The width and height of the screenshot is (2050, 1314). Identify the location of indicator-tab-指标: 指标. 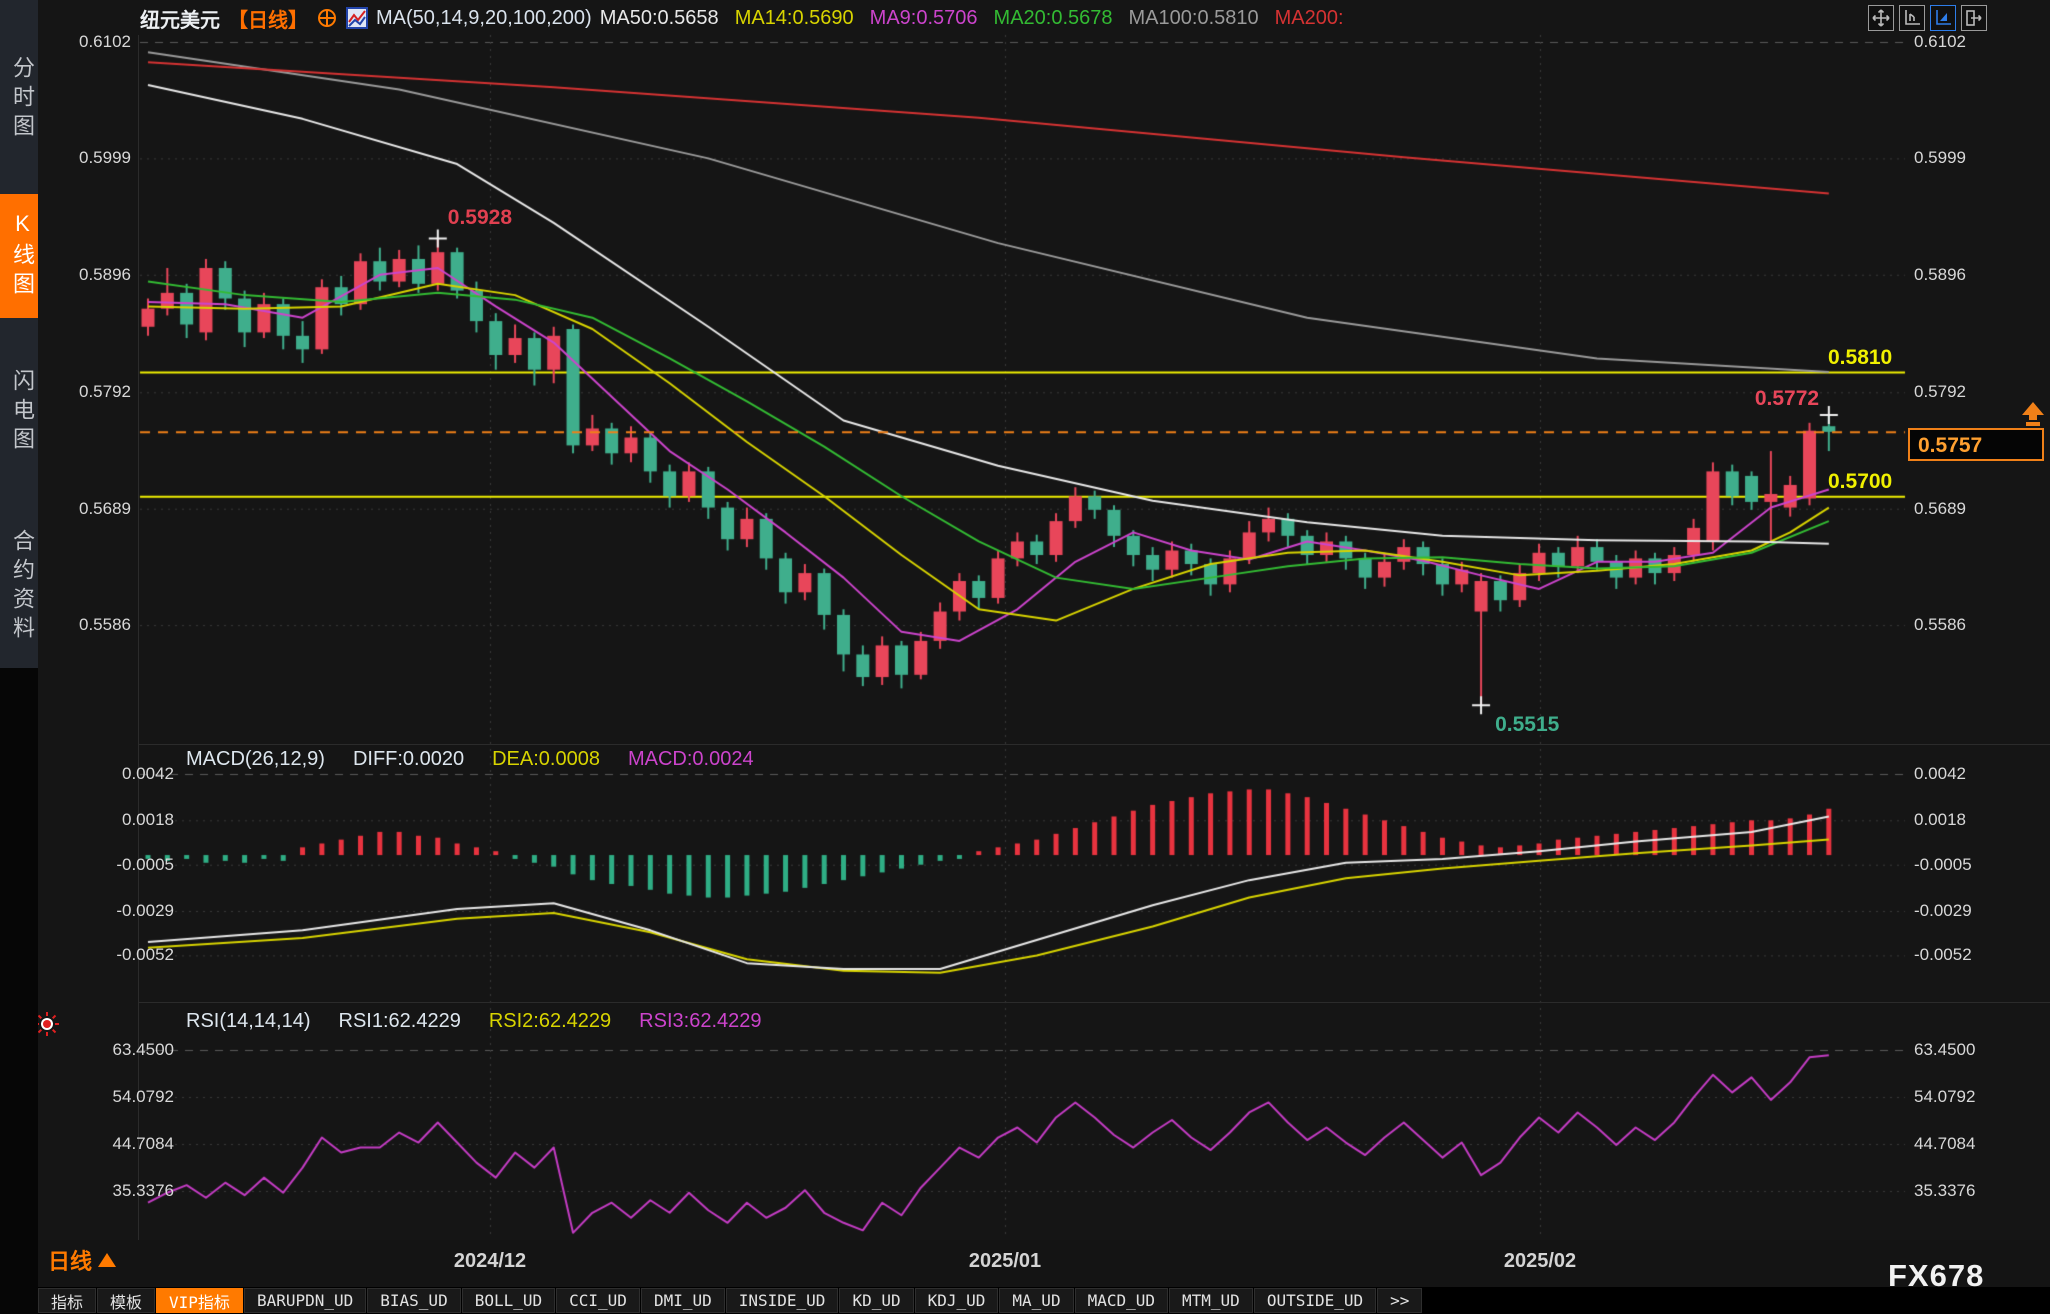
(67, 1300).